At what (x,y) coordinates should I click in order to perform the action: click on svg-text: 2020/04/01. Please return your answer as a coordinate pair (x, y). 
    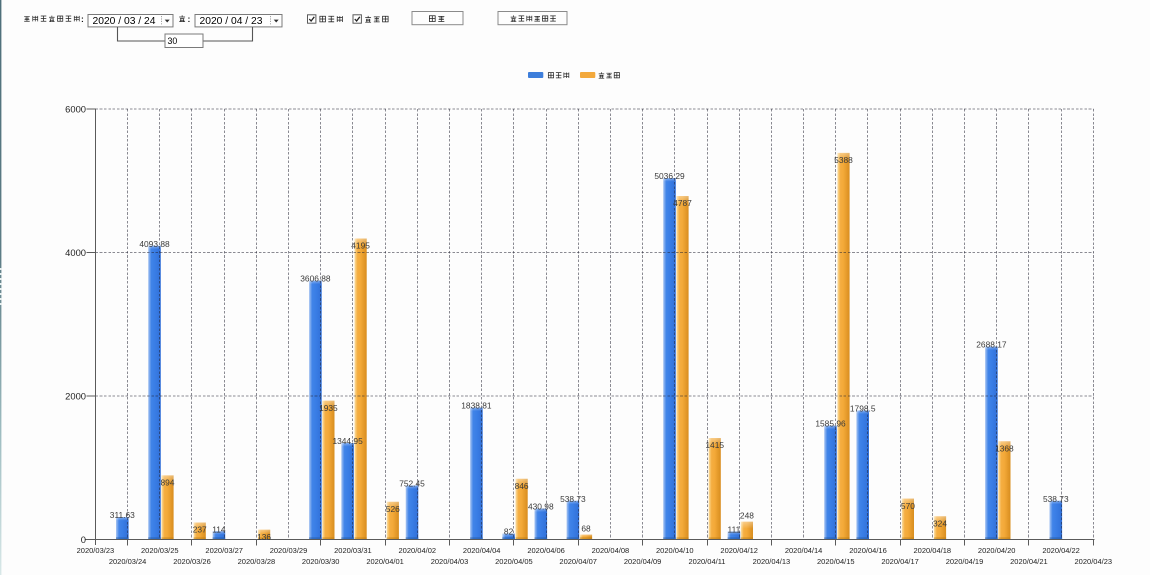
    Looking at the image, I should click on (385, 561).